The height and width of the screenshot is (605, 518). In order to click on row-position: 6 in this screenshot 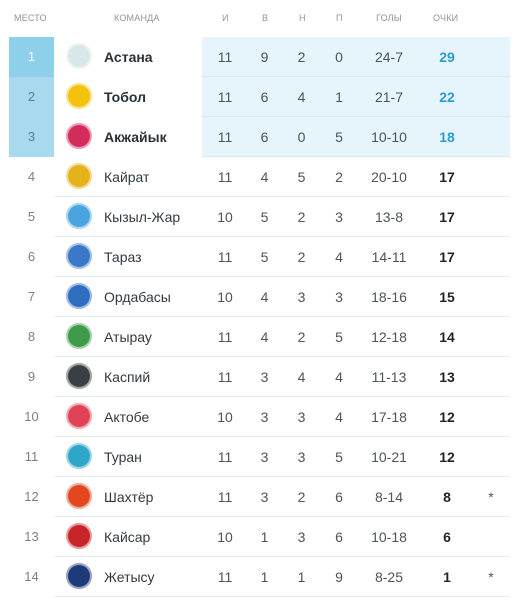, I will do `click(31, 256)`.